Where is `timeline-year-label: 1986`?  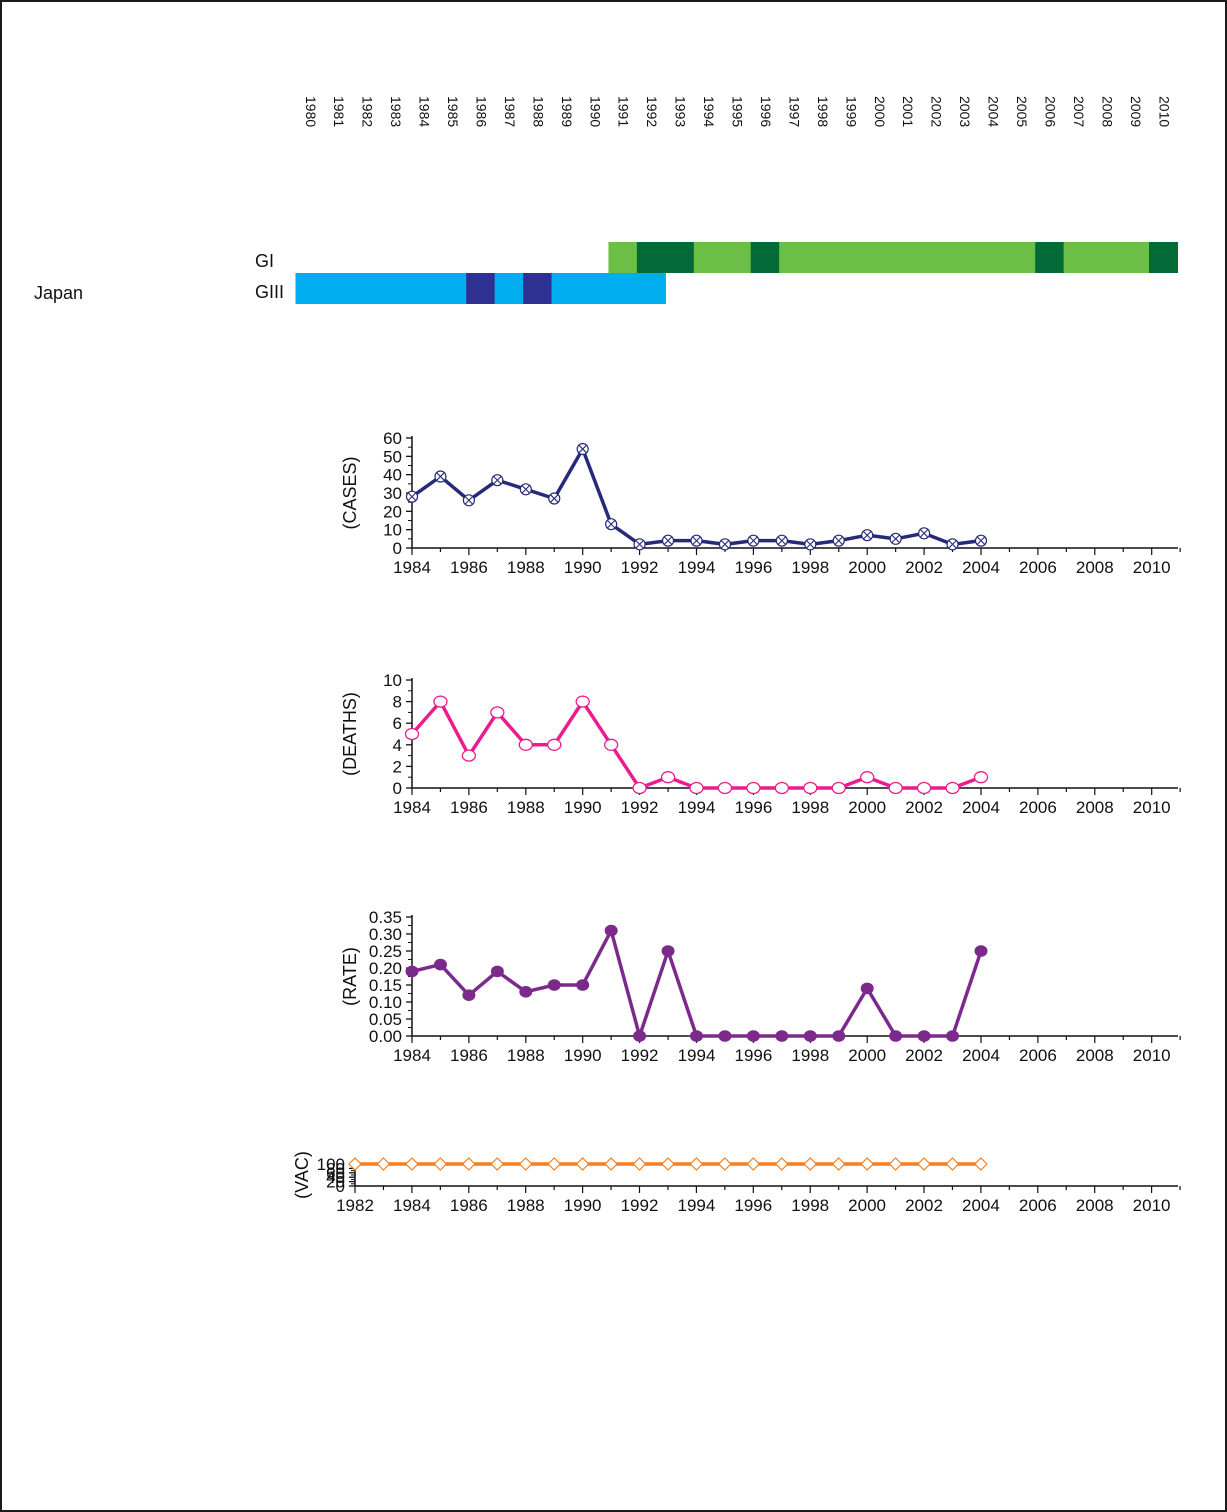 timeline-year-label: 1986 is located at coordinates (481, 111).